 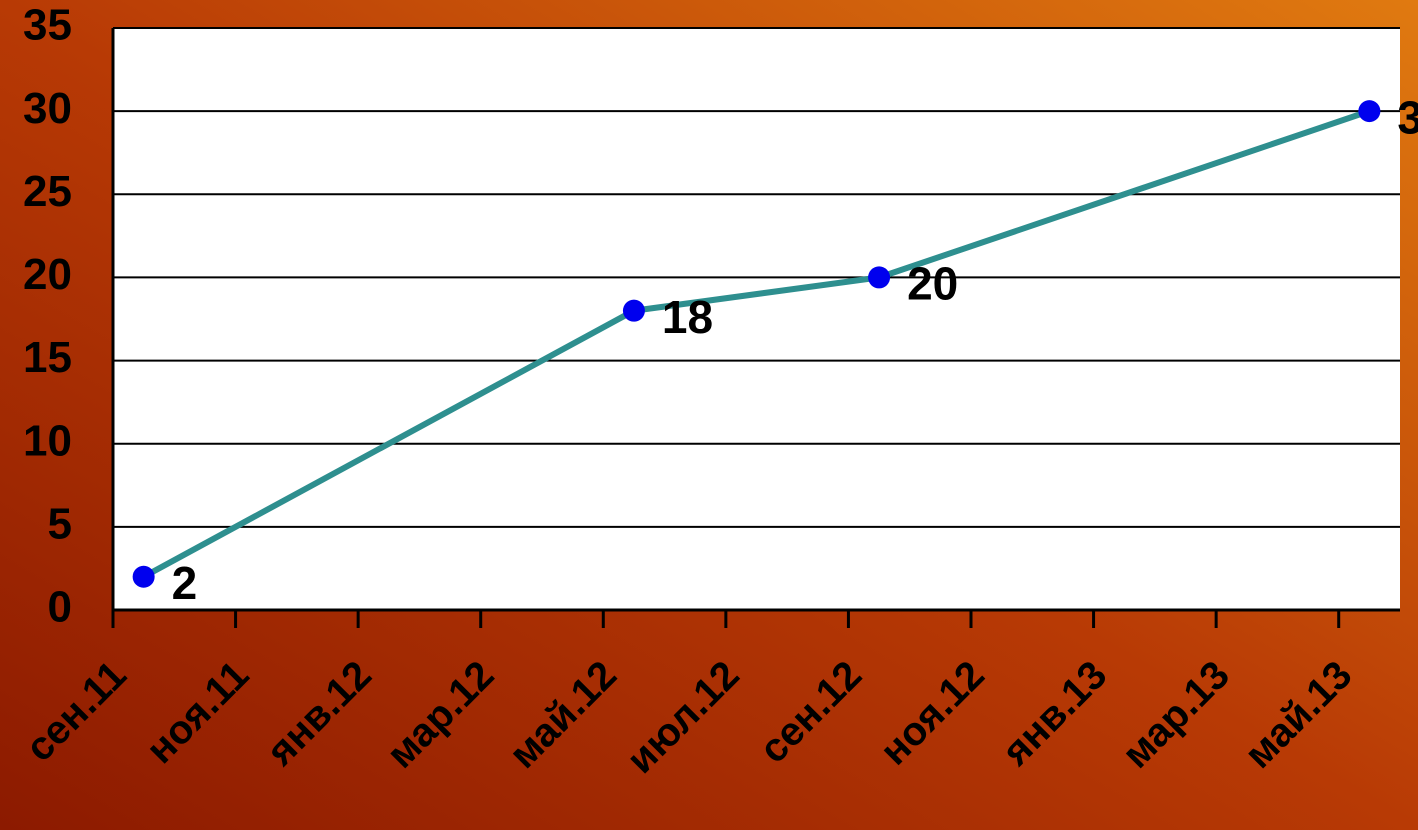 What do you see at coordinates (932, 284) in the screenshot?
I see `data-label: 20` at bounding box center [932, 284].